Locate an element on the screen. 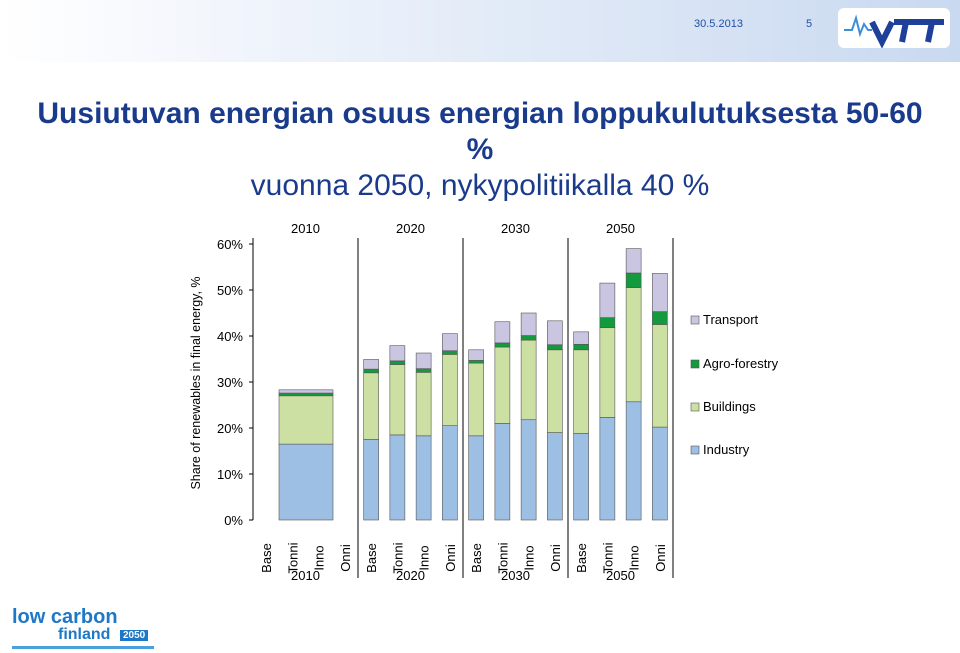 This screenshot has width=960, height=653. y-axis-title: Share of renewables in final energy, % is located at coordinates (196, 382).